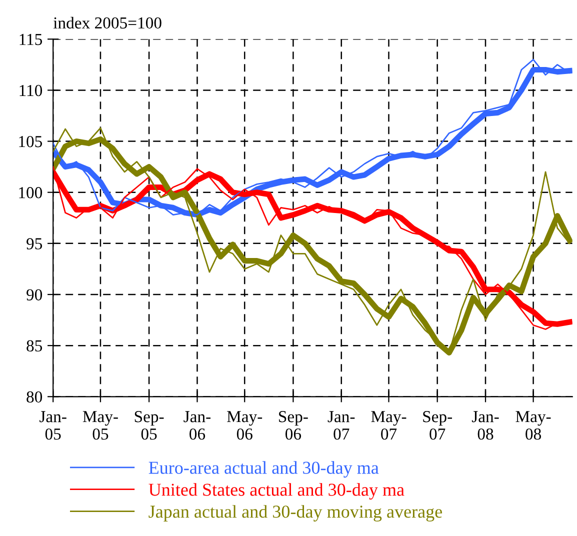 This screenshot has width=577, height=536. What do you see at coordinates (293, 425) in the screenshot?
I see `x-tick-label: Sep- 06` at bounding box center [293, 425].